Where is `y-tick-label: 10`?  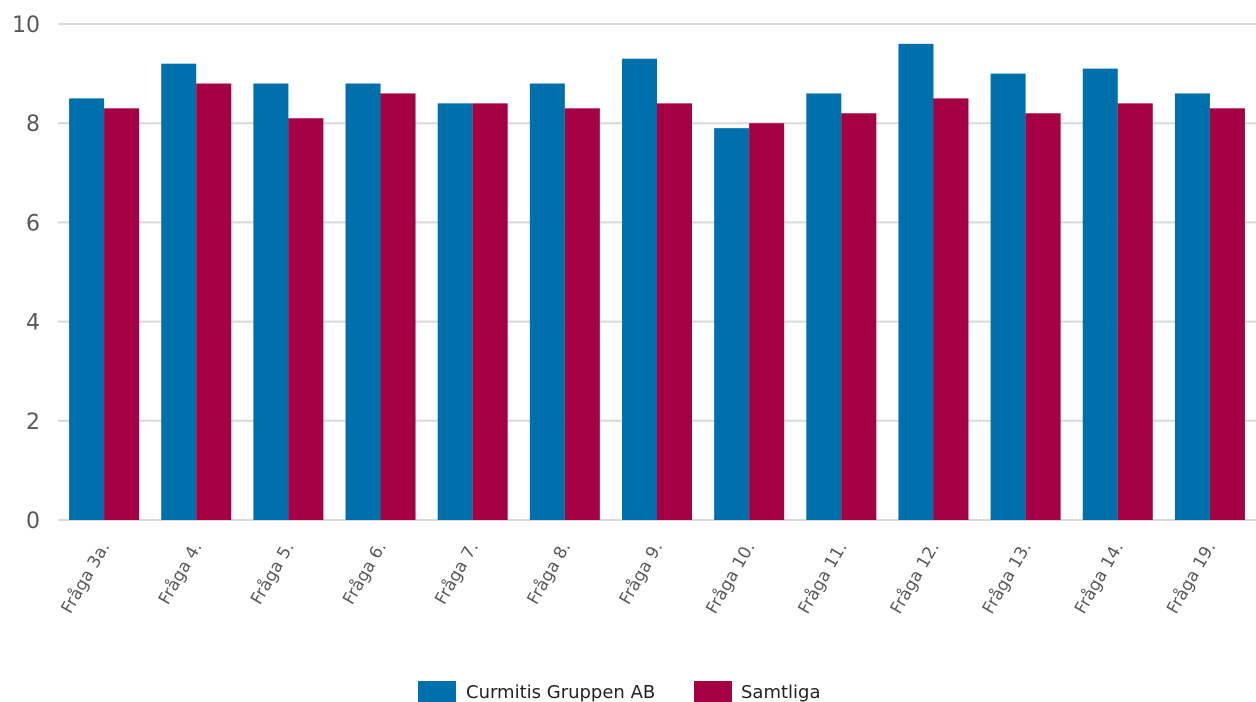
y-tick-label: 10 is located at coordinates (26, 25).